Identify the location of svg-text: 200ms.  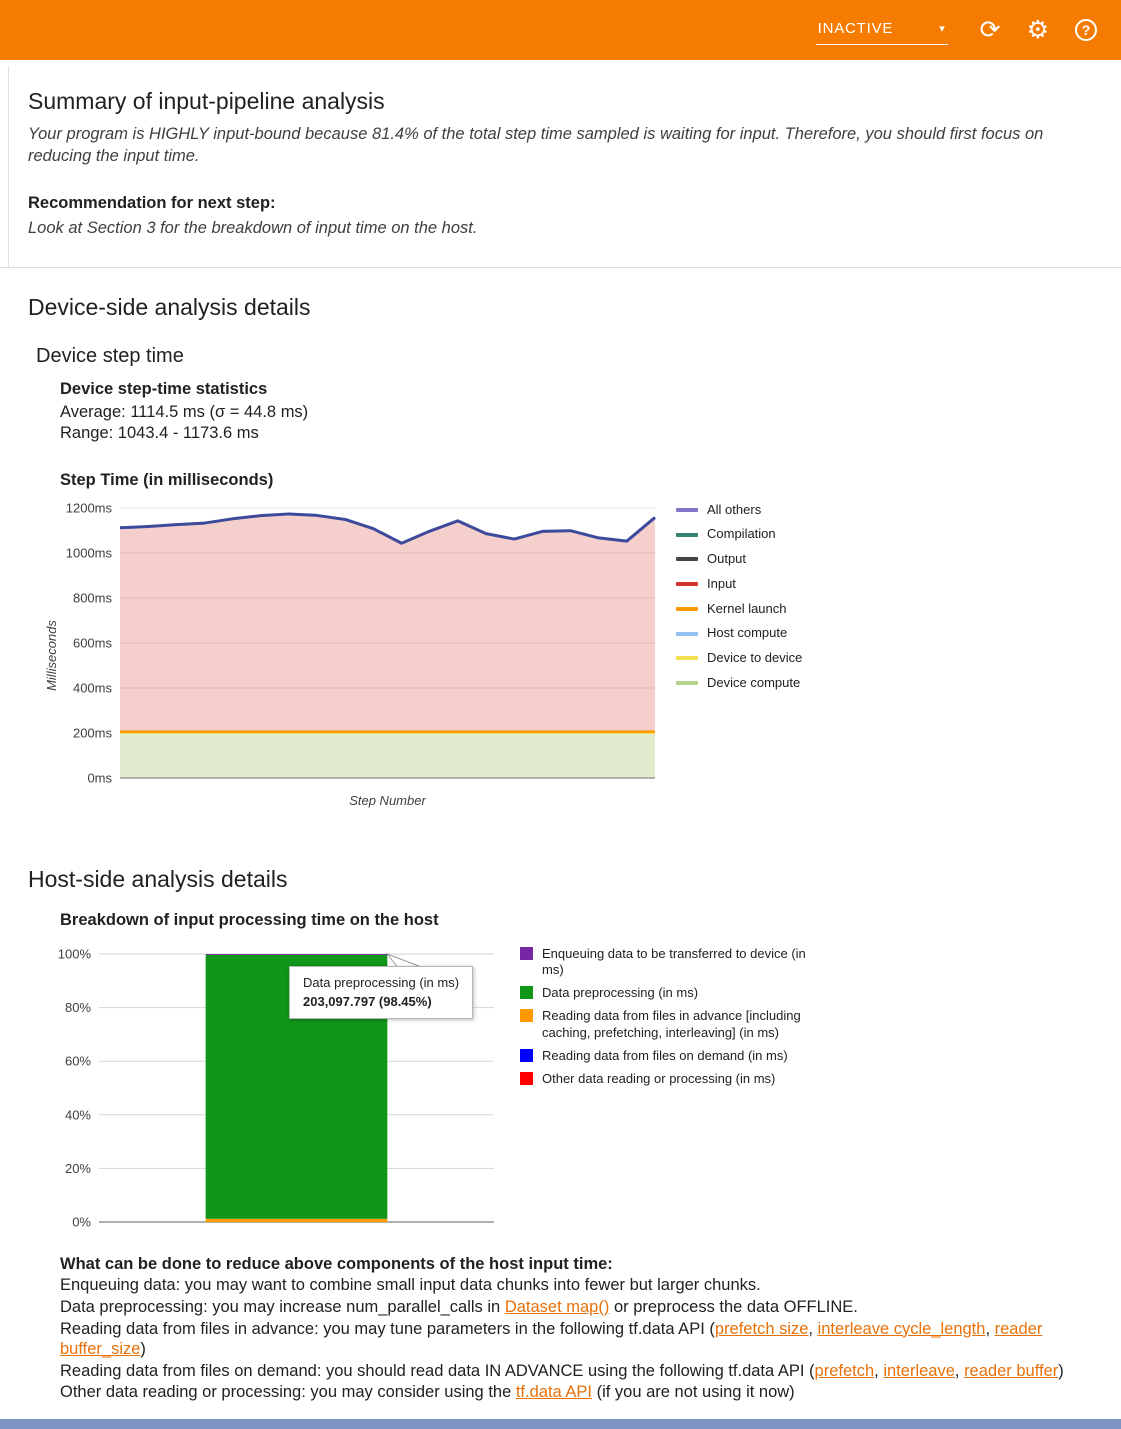
(93, 732).